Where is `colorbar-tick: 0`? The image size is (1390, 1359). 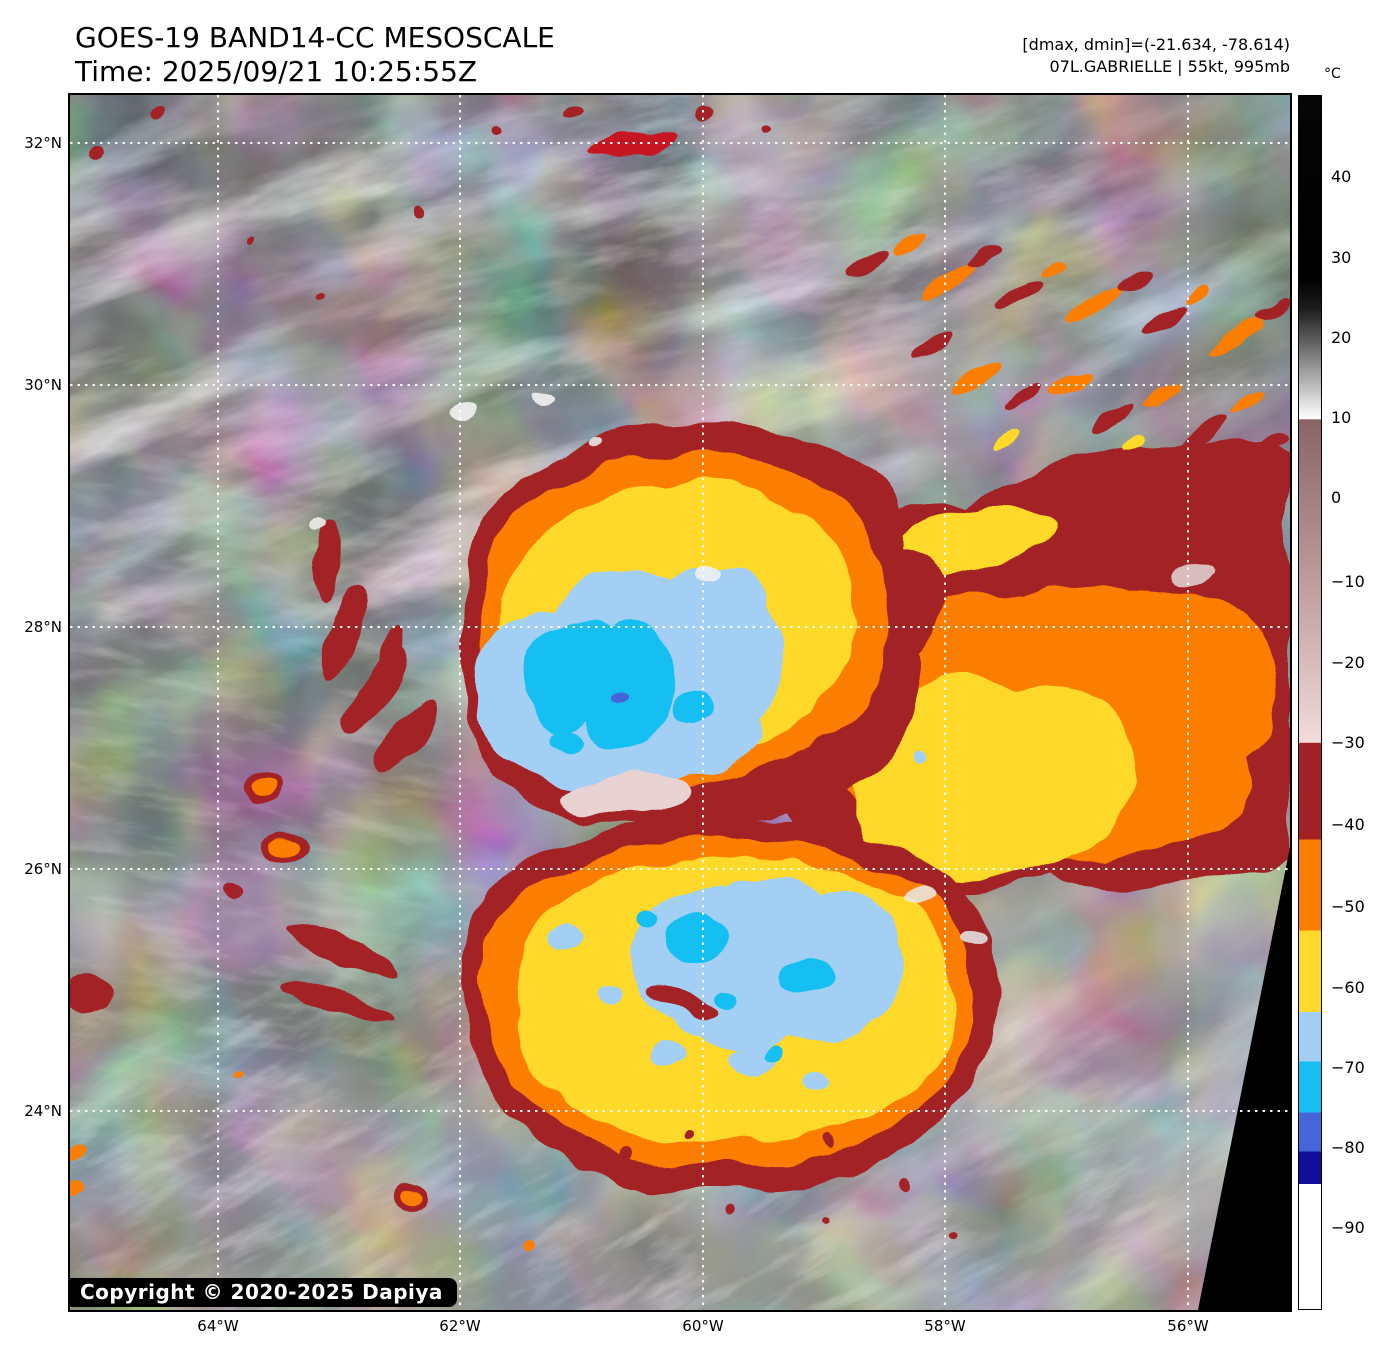
colorbar-tick: 0 is located at coordinates (1336, 498).